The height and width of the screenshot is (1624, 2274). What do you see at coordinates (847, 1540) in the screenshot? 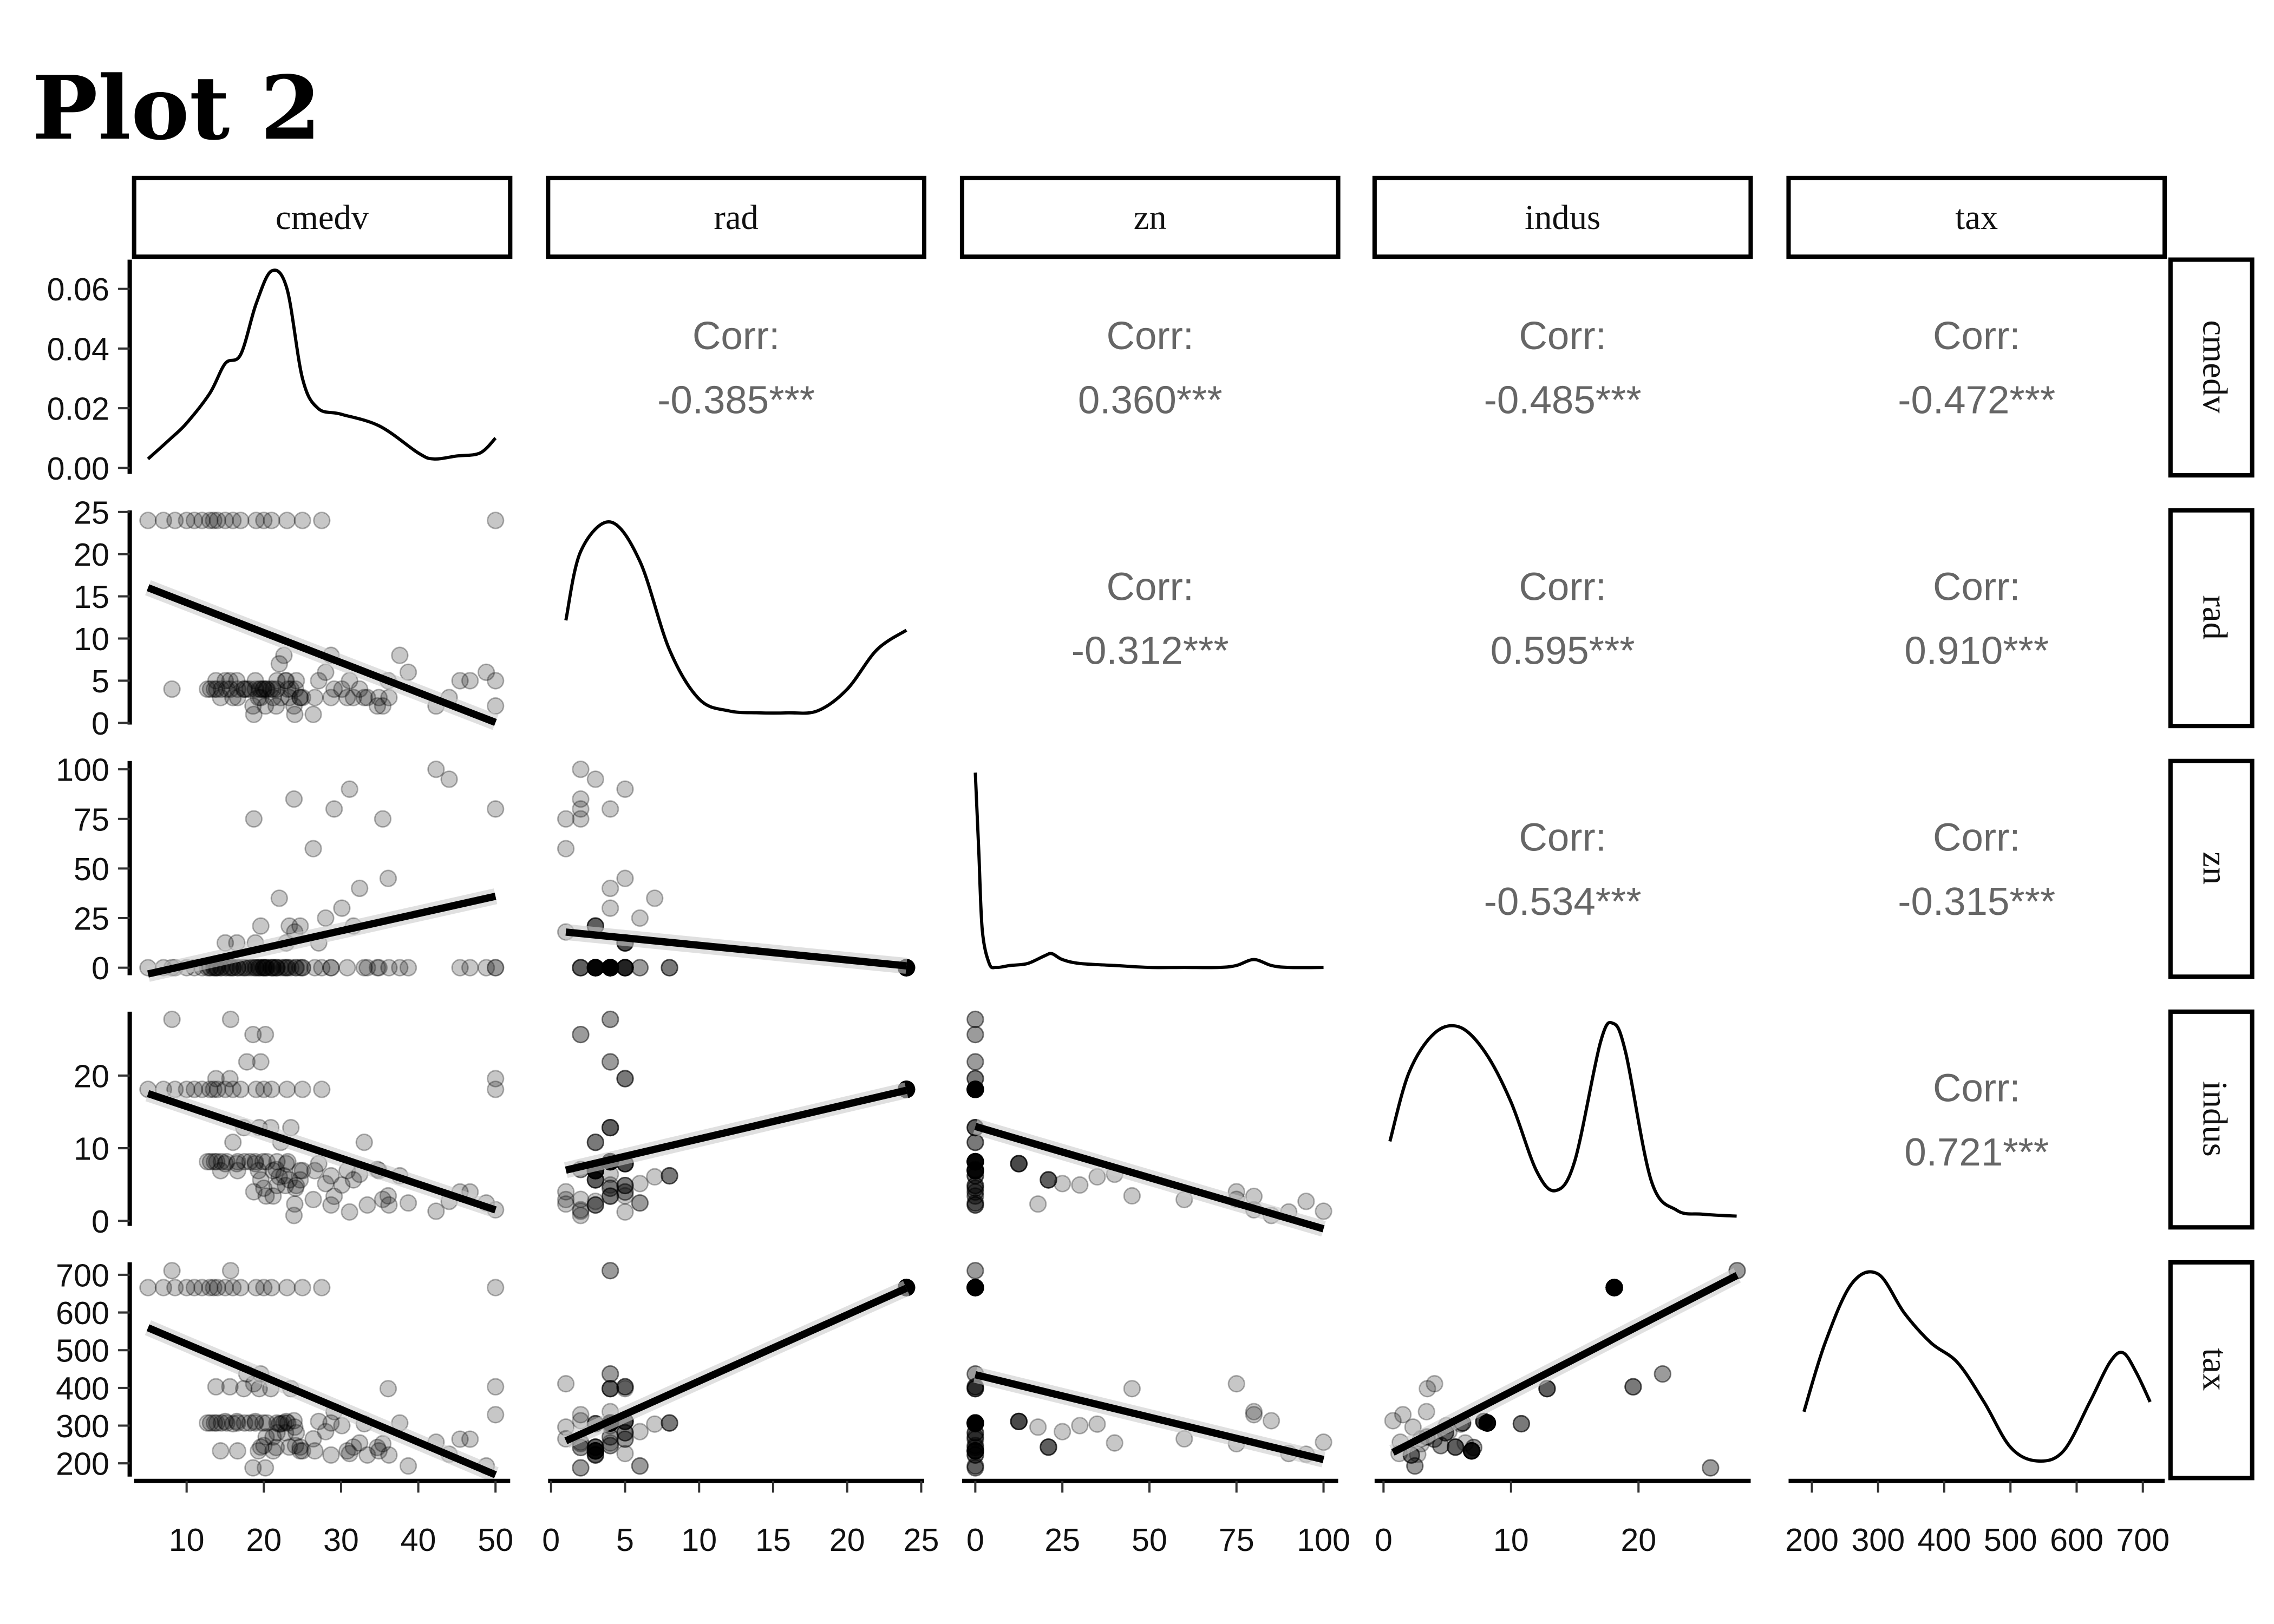
I see `x-tick-label-rad: 20` at bounding box center [847, 1540].